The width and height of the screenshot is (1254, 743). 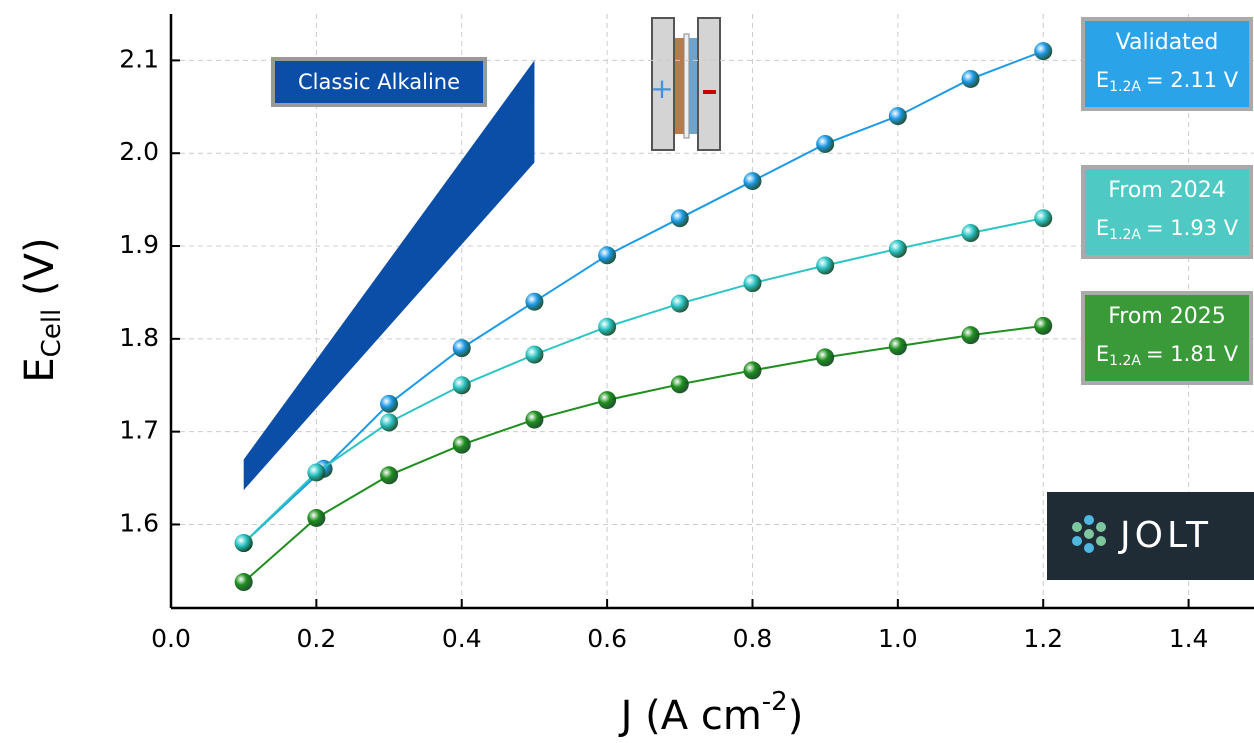 What do you see at coordinates (796, 716) in the screenshot?
I see `x-label-suffix: )` at bounding box center [796, 716].